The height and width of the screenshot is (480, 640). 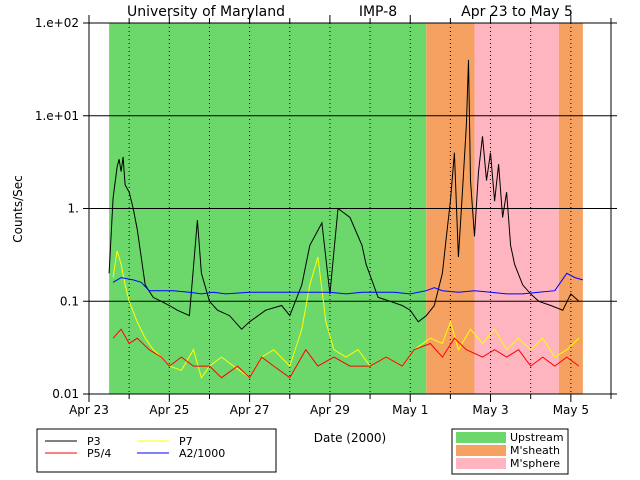 What do you see at coordinates (378, 12) in the screenshot?
I see `chart-title-spacecraft: IMP-8` at bounding box center [378, 12].